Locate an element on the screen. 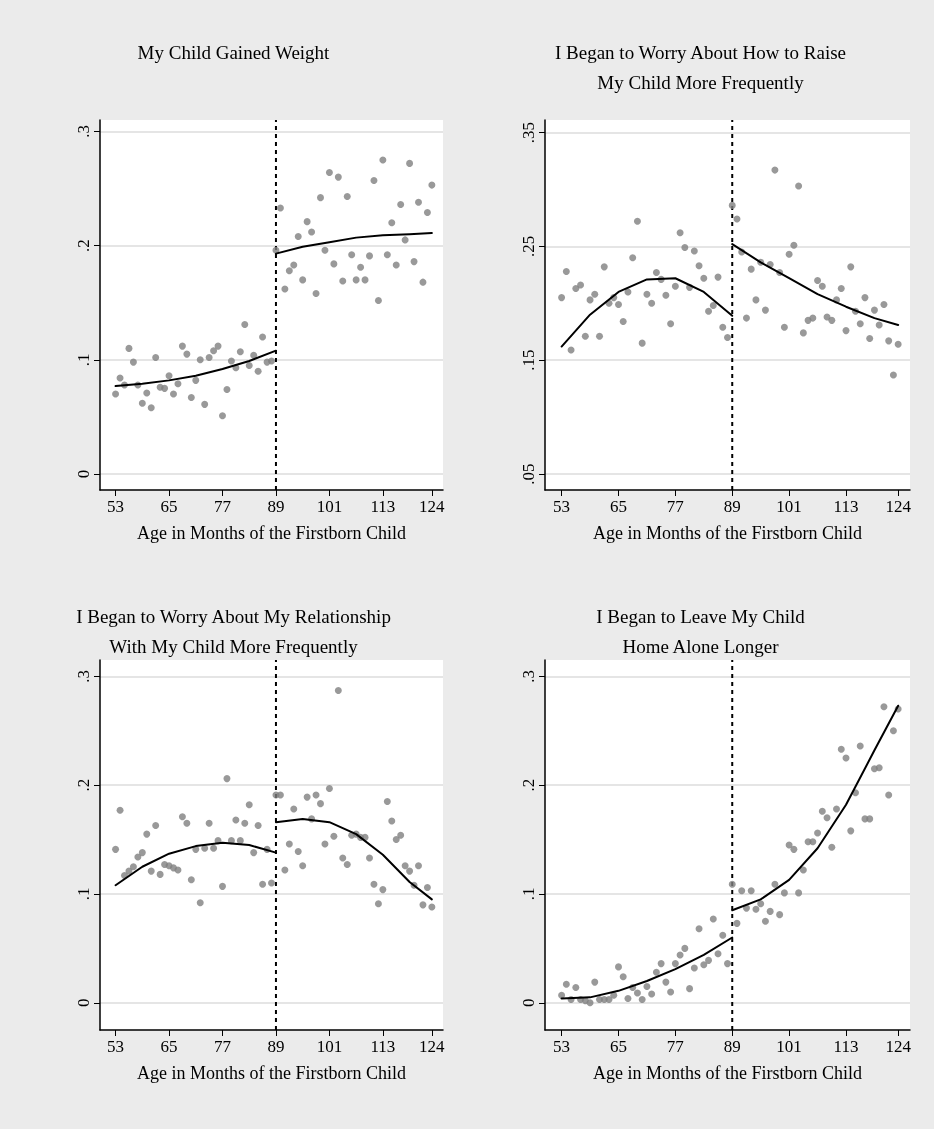  y-tick-label: .15 is located at coordinates (528, 360).